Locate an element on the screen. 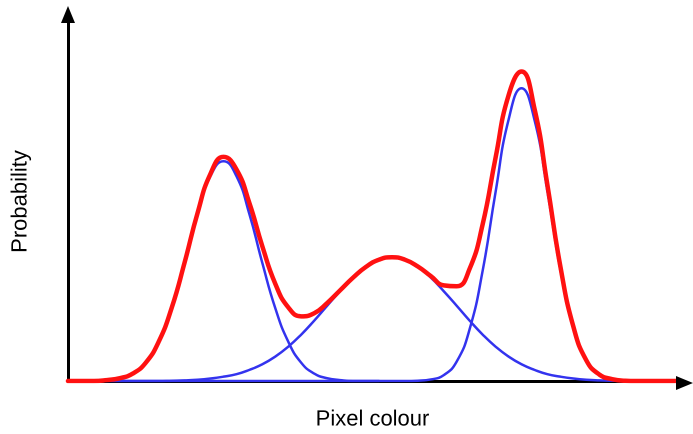 This screenshot has width=693, height=434. y-axis-title: Probability is located at coordinates (19, 201).